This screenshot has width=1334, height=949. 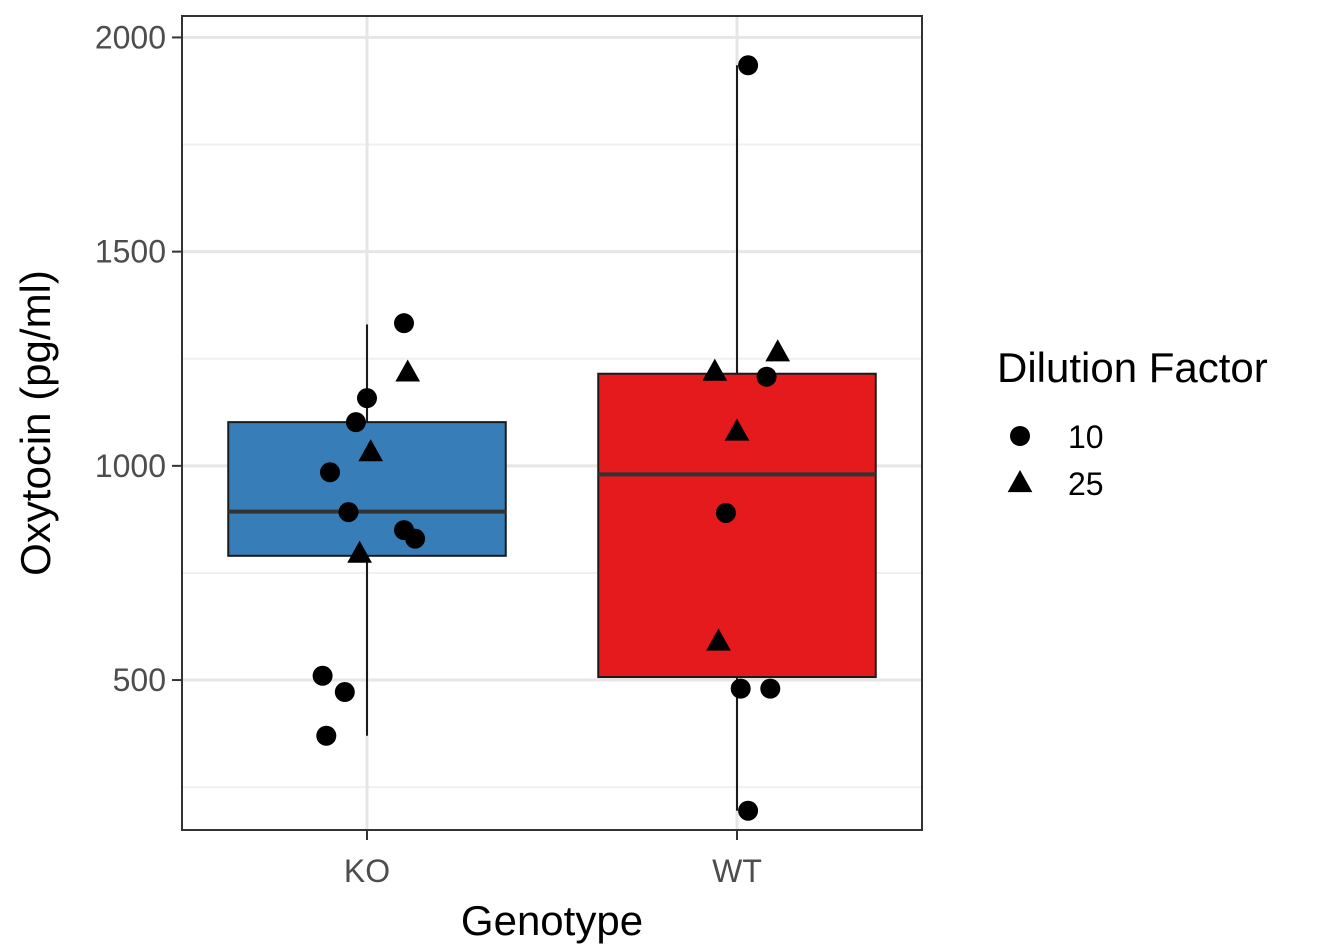 I want to click on legend-item-25: 25, so click(x=1055, y=484).